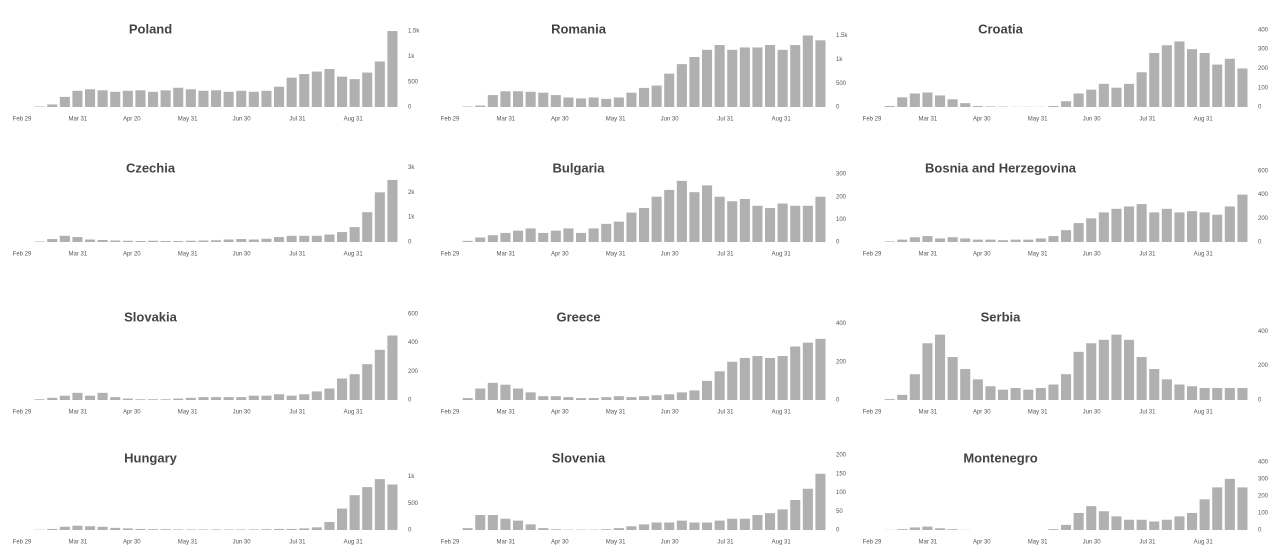 The height and width of the screenshot is (560, 1280). What do you see at coordinates (1001, 28) in the screenshot?
I see `chart-title: Croatia` at bounding box center [1001, 28].